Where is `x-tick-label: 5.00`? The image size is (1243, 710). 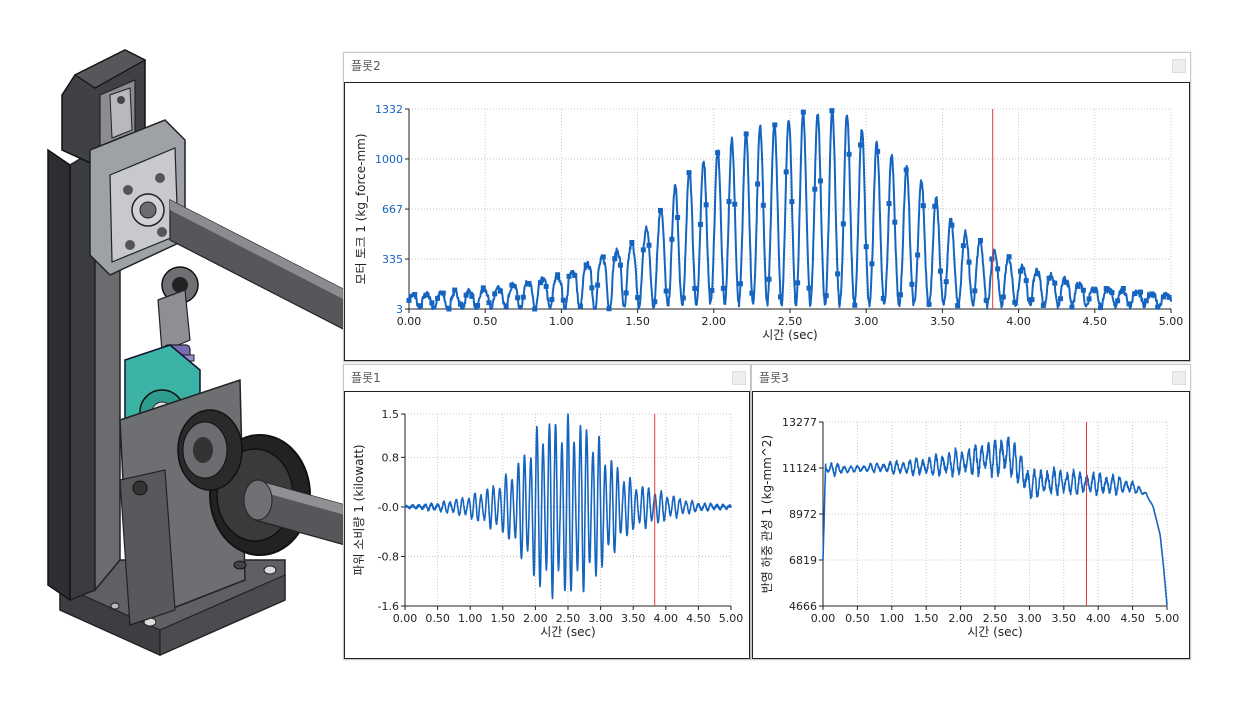 x-tick-label: 5.00 is located at coordinates (1171, 321).